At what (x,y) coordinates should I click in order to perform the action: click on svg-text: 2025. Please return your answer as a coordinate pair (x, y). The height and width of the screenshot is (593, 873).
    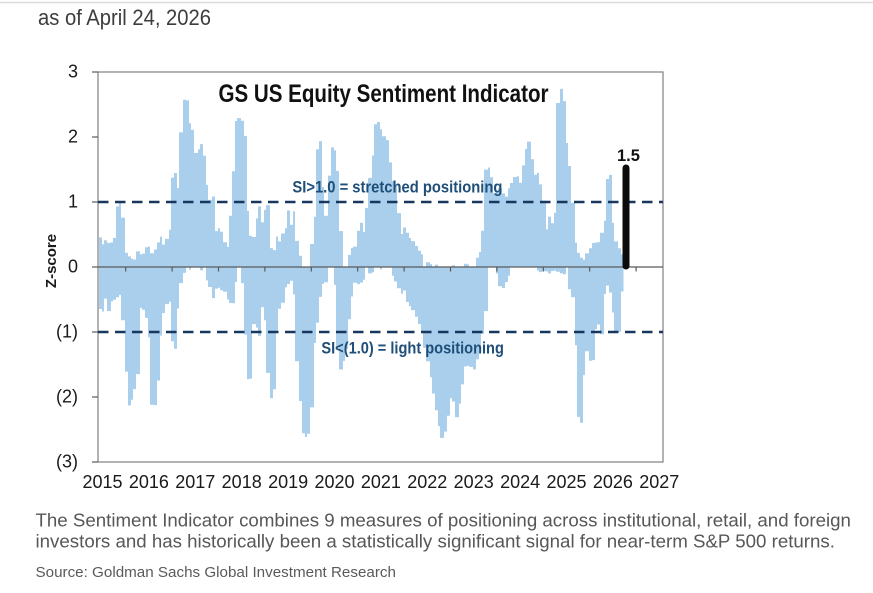
    Looking at the image, I should click on (566, 482).